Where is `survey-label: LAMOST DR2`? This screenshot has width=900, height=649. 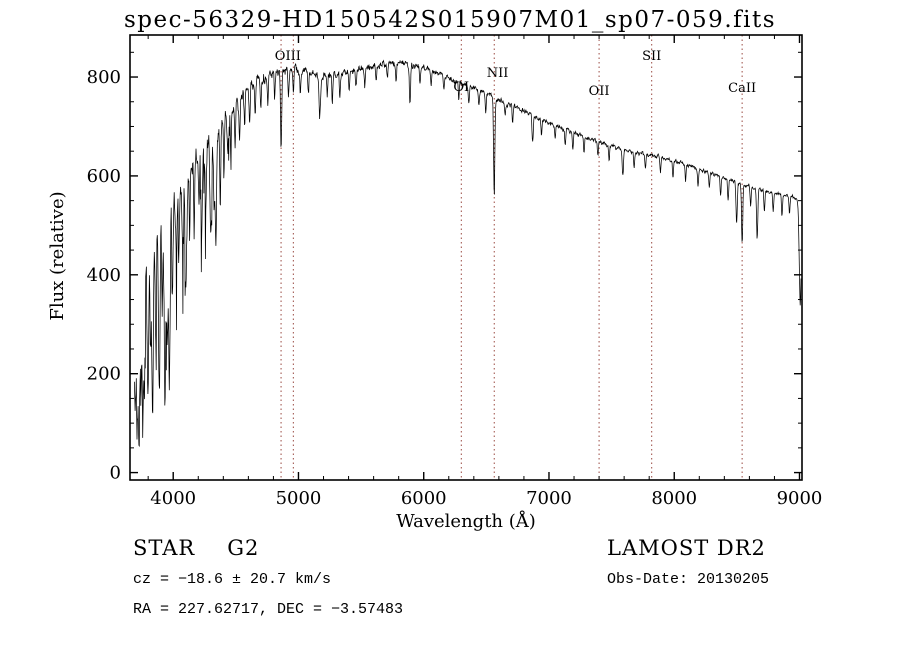 survey-label: LAMOST DR2 is located at coordinates (686, 548).